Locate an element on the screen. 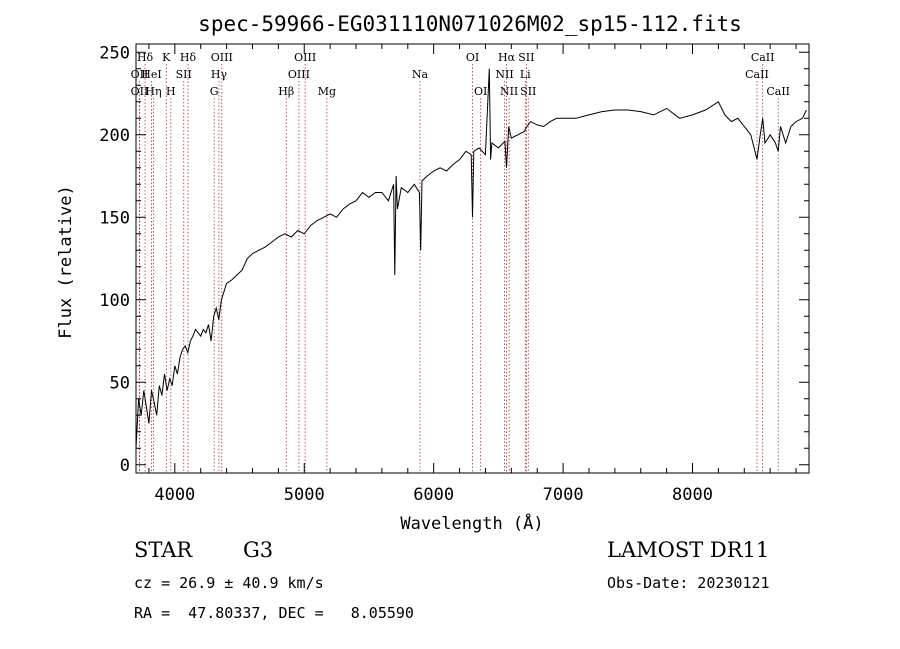 The width and height of the screenshot is (900, 649). x-tick-label: 6000 is located at coordinates (433, 495).